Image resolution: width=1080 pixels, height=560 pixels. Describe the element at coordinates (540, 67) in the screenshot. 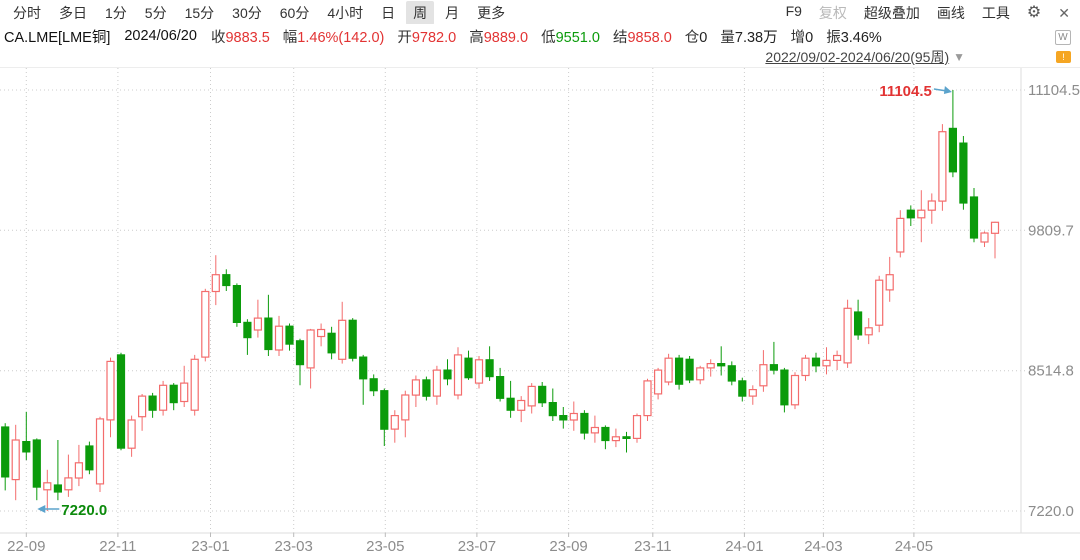

I see `header-separator` at that location.